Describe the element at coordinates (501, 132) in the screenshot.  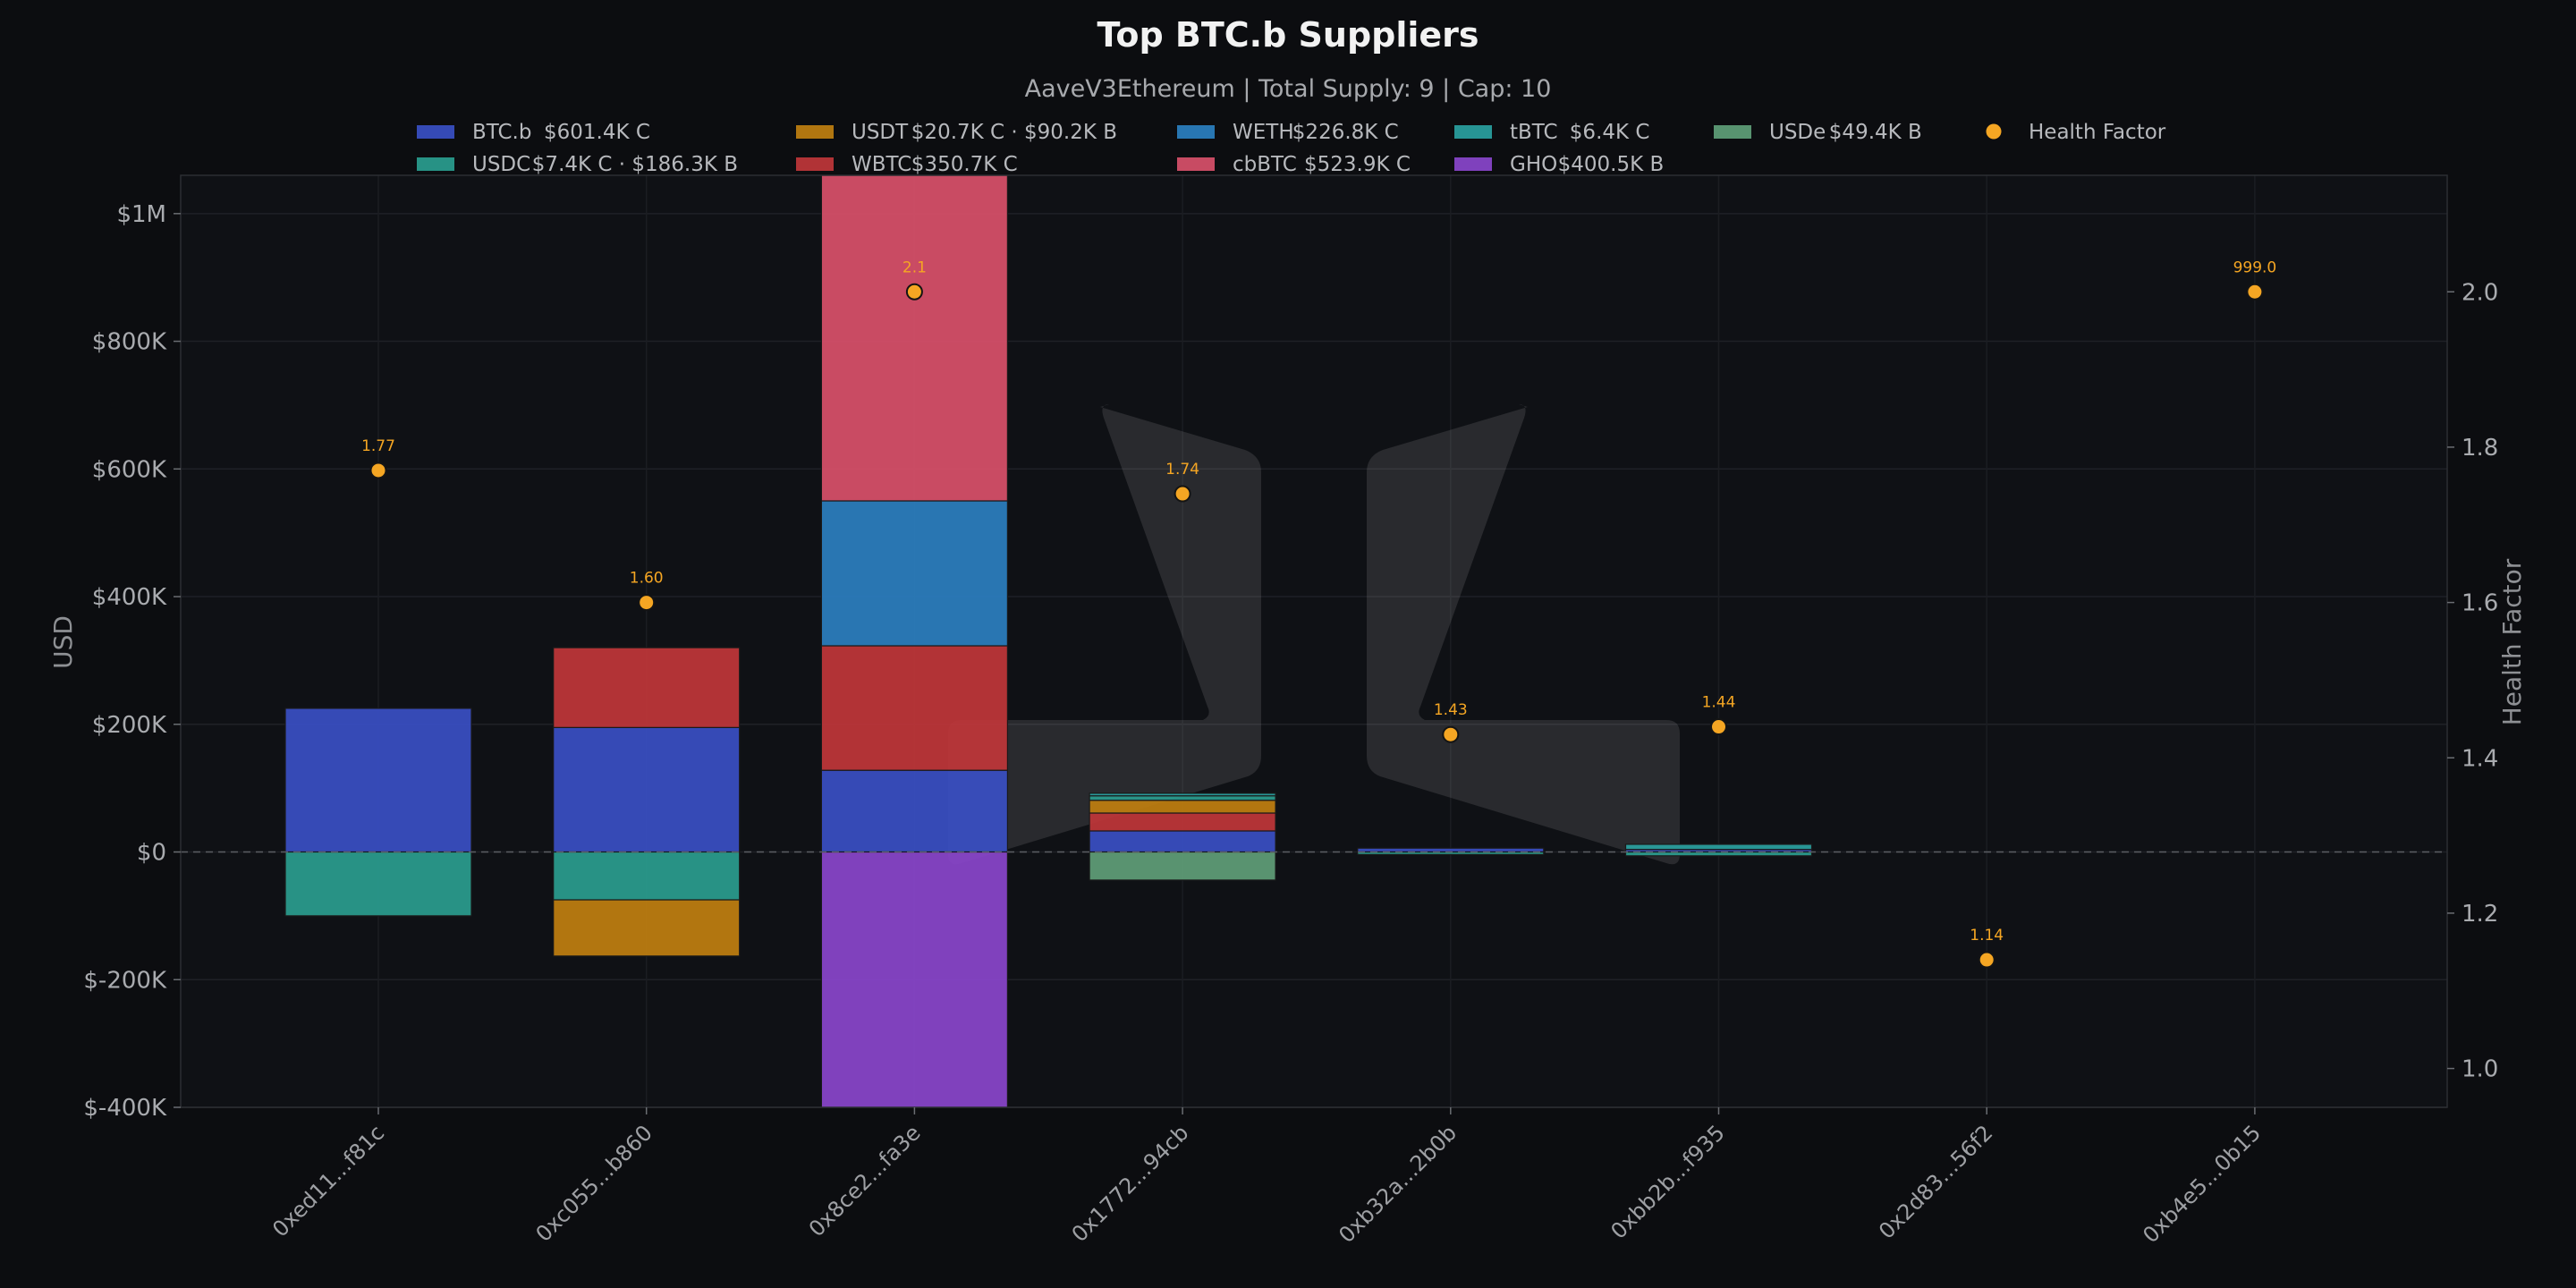
I see `legend-series-name: BTC.b` at that location.